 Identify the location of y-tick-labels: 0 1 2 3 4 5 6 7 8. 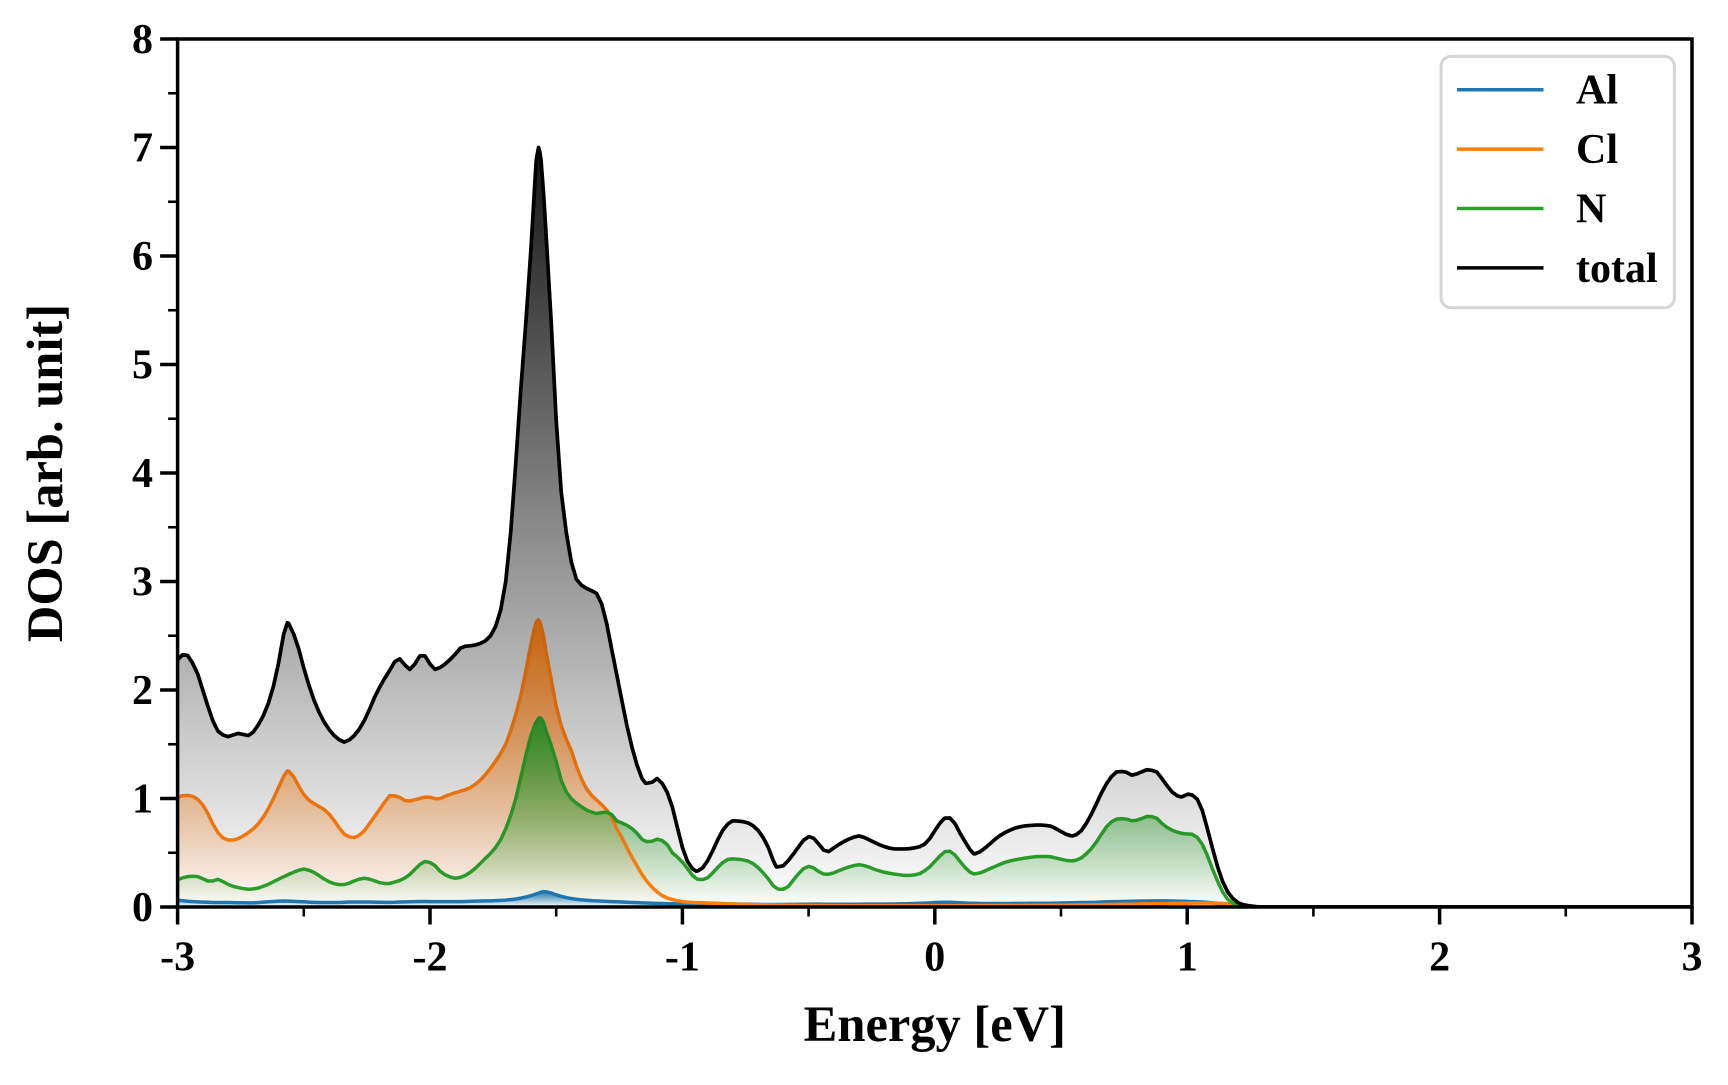
(142, 474).